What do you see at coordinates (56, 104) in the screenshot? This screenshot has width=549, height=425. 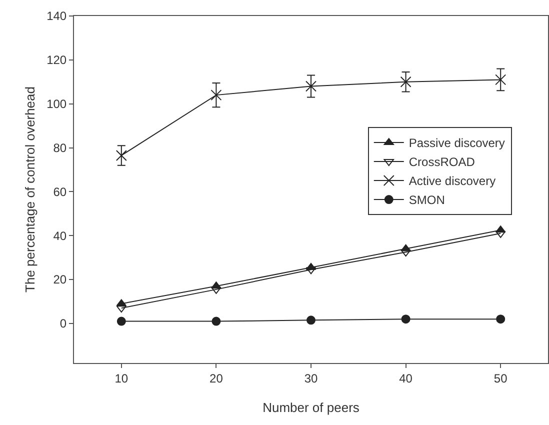 I see `y-tick-label: 100` at bounding box center [56, 104].